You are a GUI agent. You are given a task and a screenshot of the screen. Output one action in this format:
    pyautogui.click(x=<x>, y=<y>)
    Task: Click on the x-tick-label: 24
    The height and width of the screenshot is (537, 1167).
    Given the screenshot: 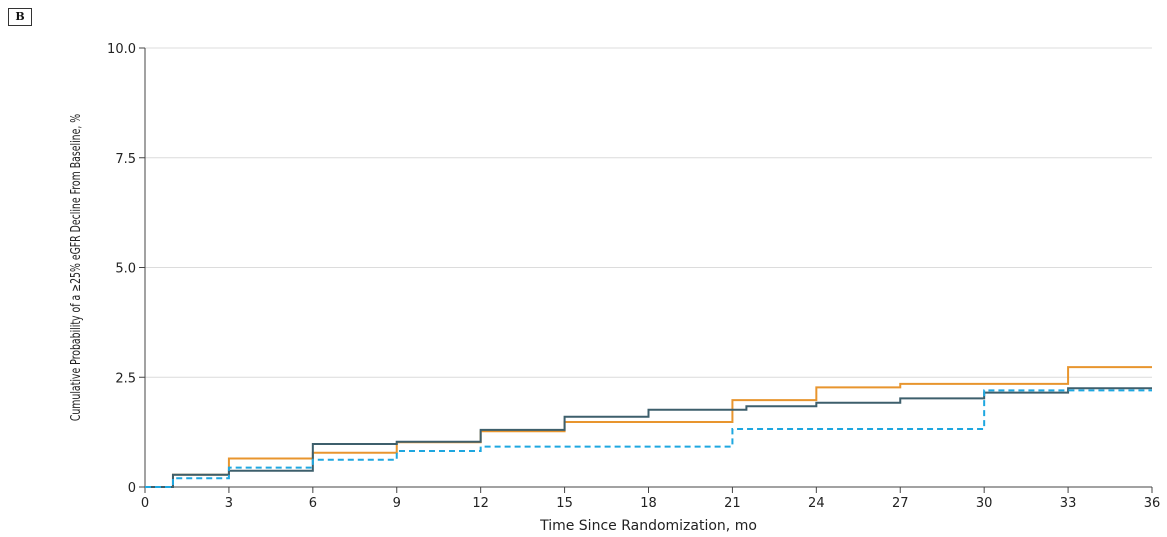 What is the action you would take?
    pyautogui.click(x=816, y=503)
    